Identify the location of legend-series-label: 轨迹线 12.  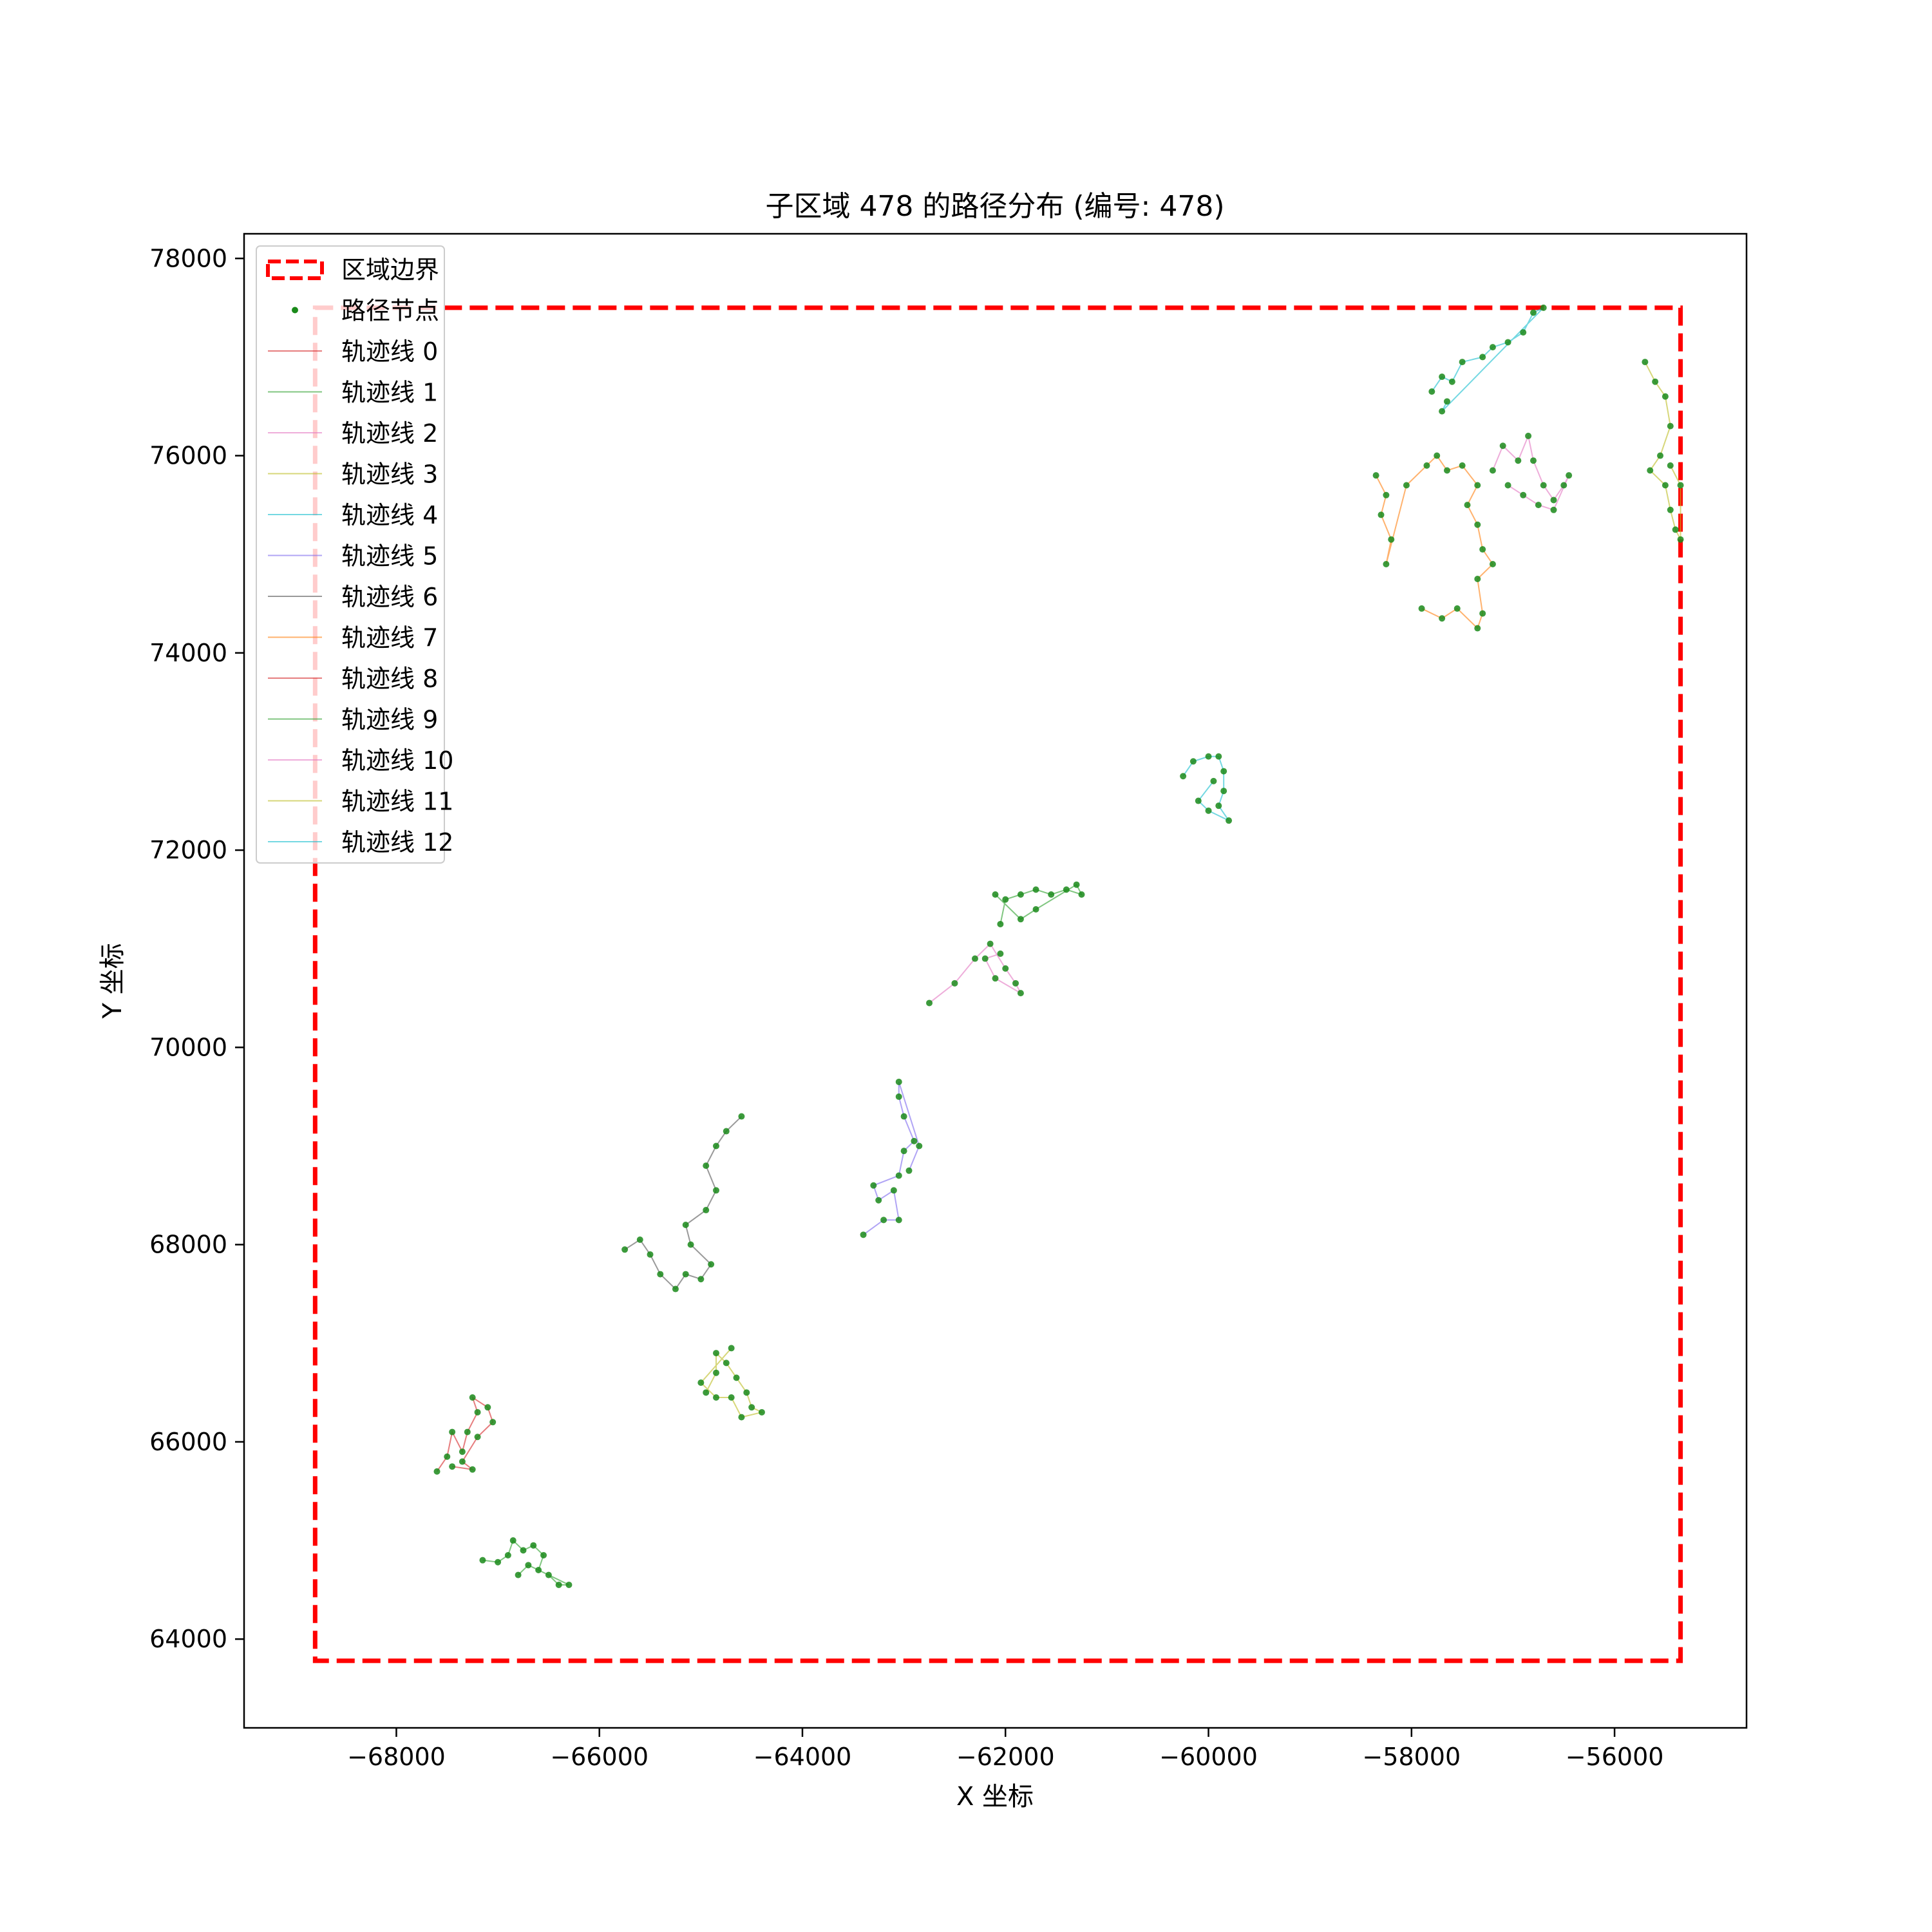
(397, 843).